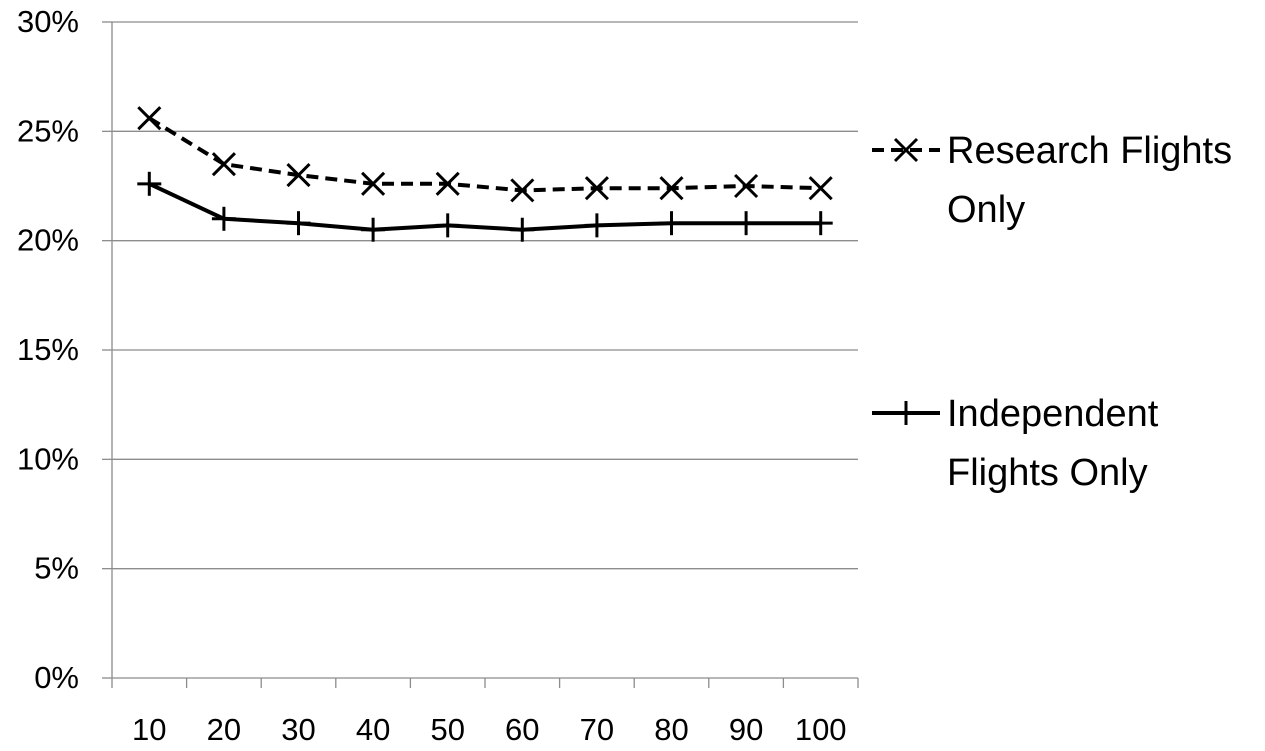 Image resolution: width=1265 pixels, height=751 pixels. What do you see at coordinates (149, 729) in the screenshot?
I see `x-tick-label: 10` at bounding box center [149, 729].